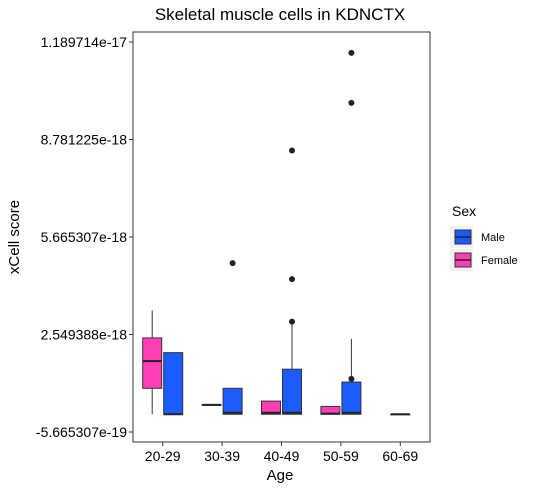 Image resolution: width=536 pixels, height=489 pixels. Describe the element at coordinates (163, 456) in the screenshot. I see `x-tick-label: 20-29` at that location.